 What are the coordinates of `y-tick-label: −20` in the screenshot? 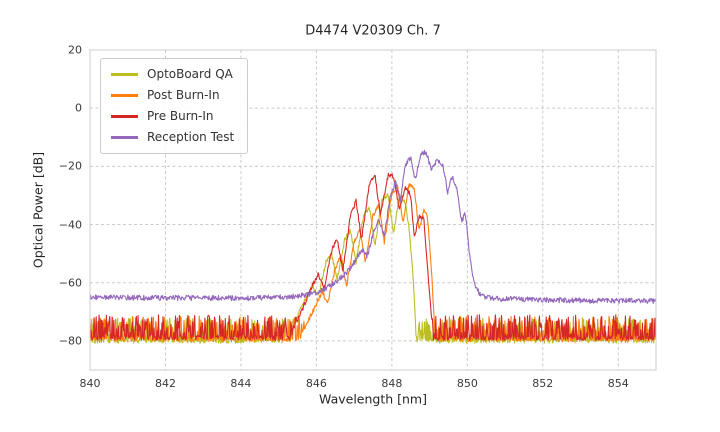 It's located at (70, 166).